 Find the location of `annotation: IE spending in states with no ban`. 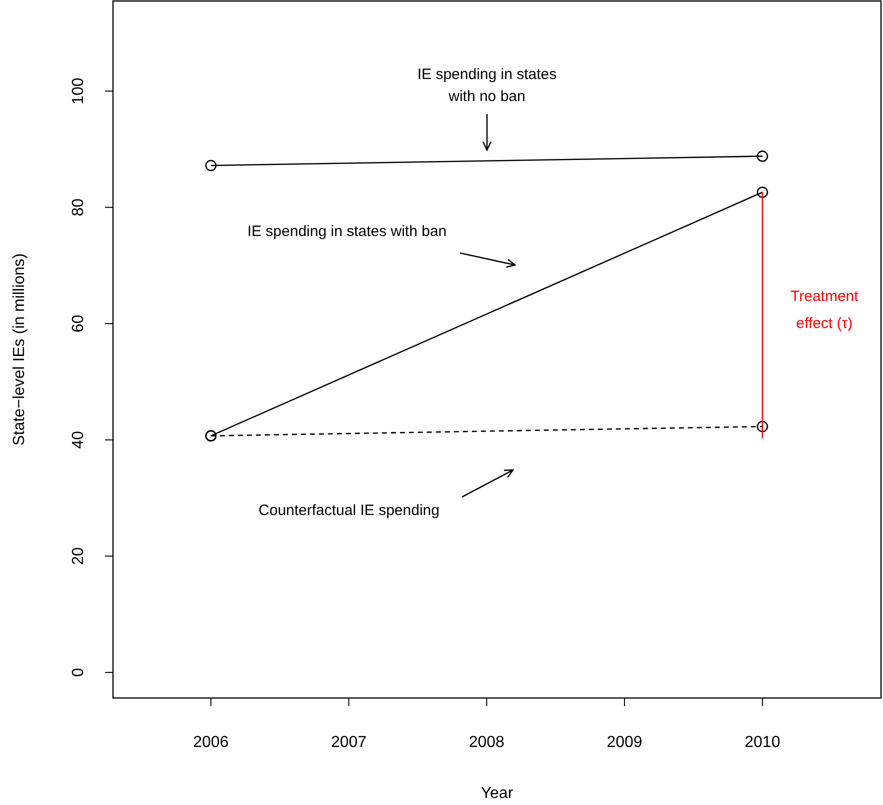

annotation: IE spending in states with no ban is located at coordinates (487, 85).